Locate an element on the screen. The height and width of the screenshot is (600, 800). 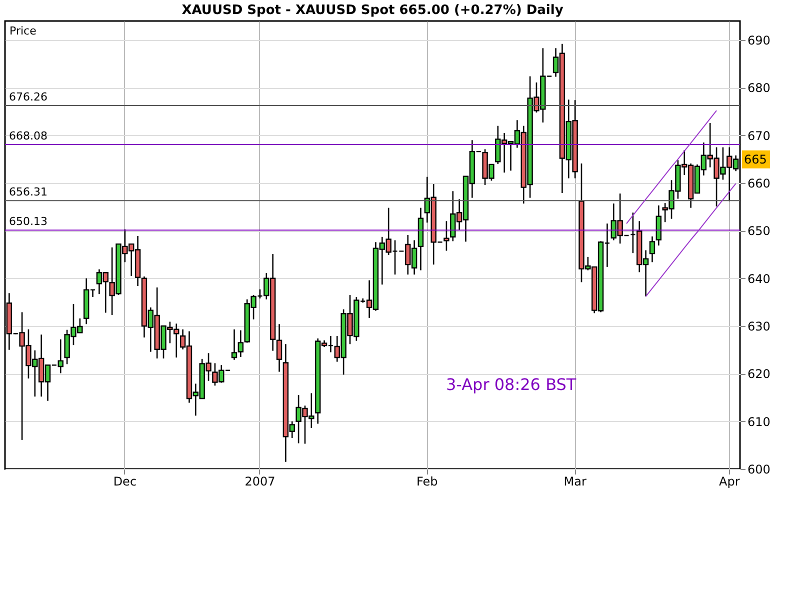
text: 665 is located at coordinates (755, 159).